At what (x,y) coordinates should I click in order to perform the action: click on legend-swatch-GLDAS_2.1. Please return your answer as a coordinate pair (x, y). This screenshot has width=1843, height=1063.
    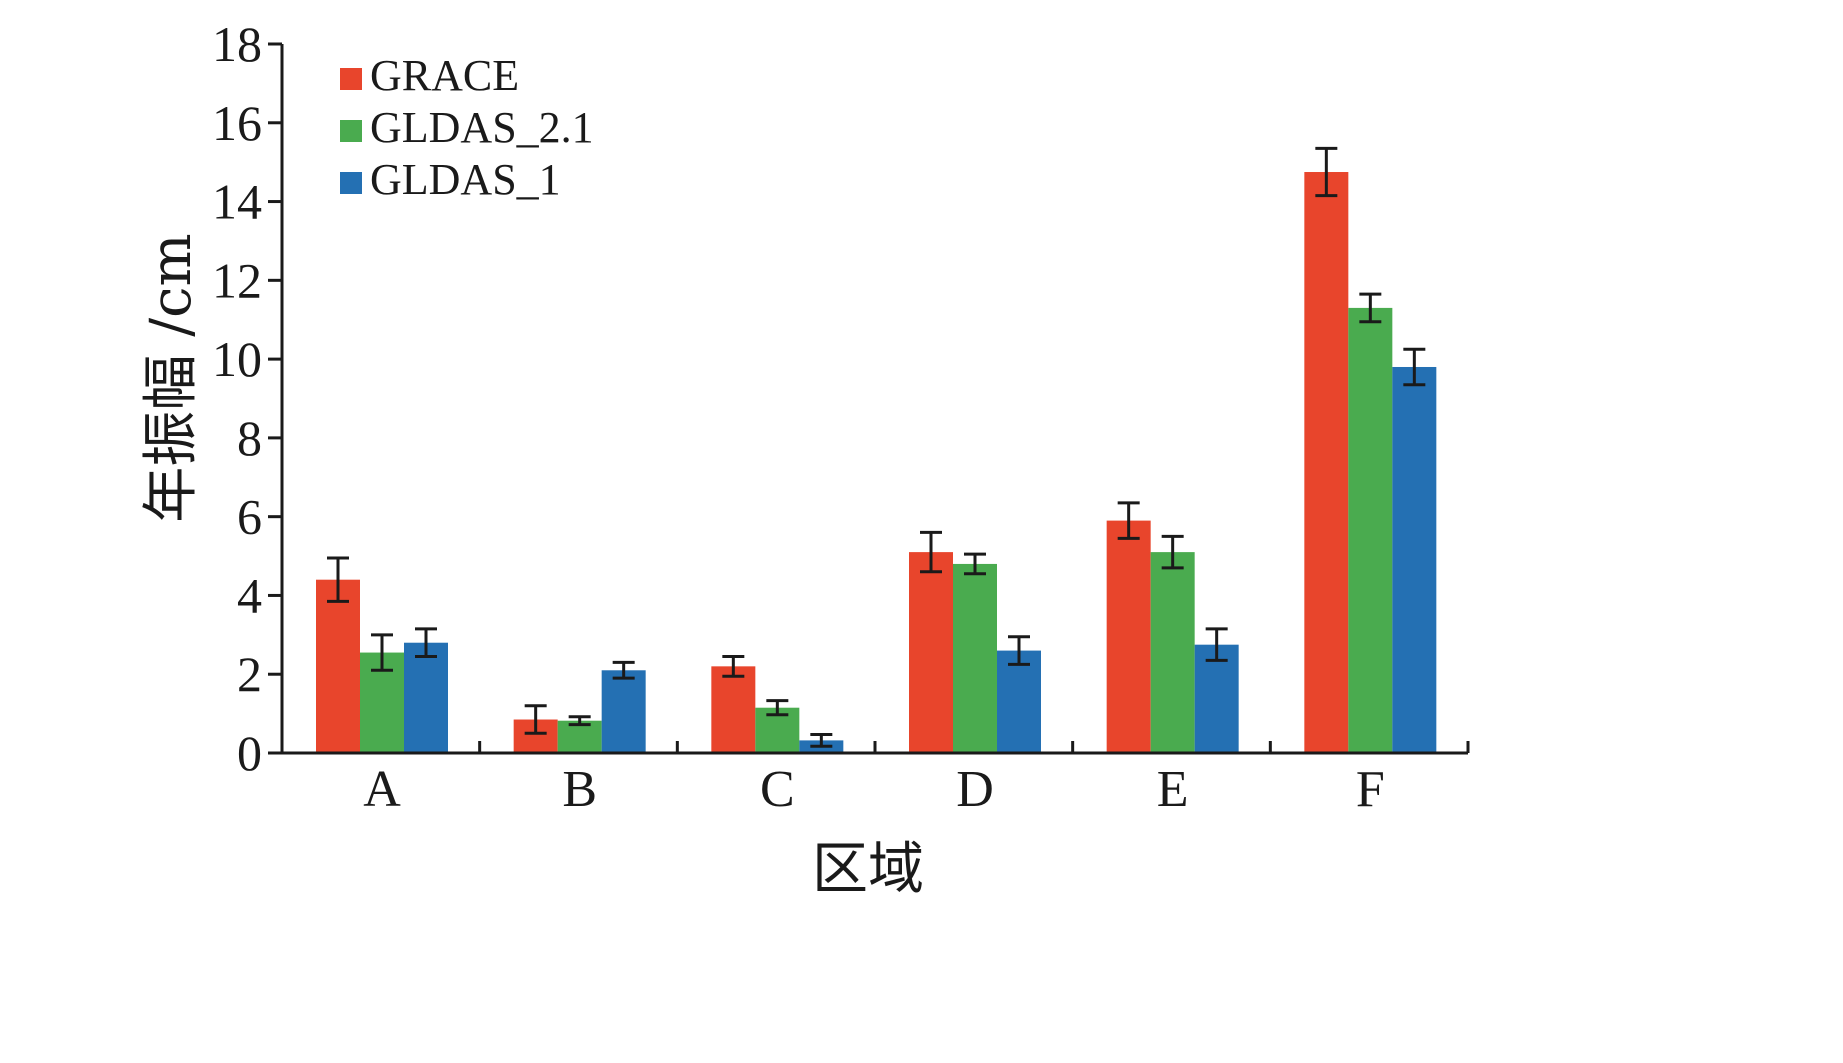
    Looking at the image, I should click on (351, 131).